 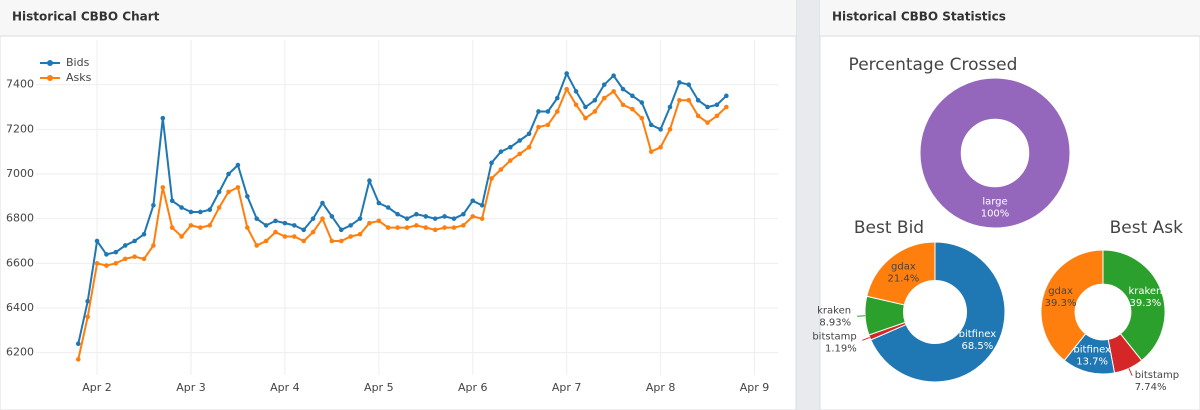 What do you see at coordinates (20, 173) in the screenshot?
I see `y-tick-label: 7000` at bounding box center [20, 173].